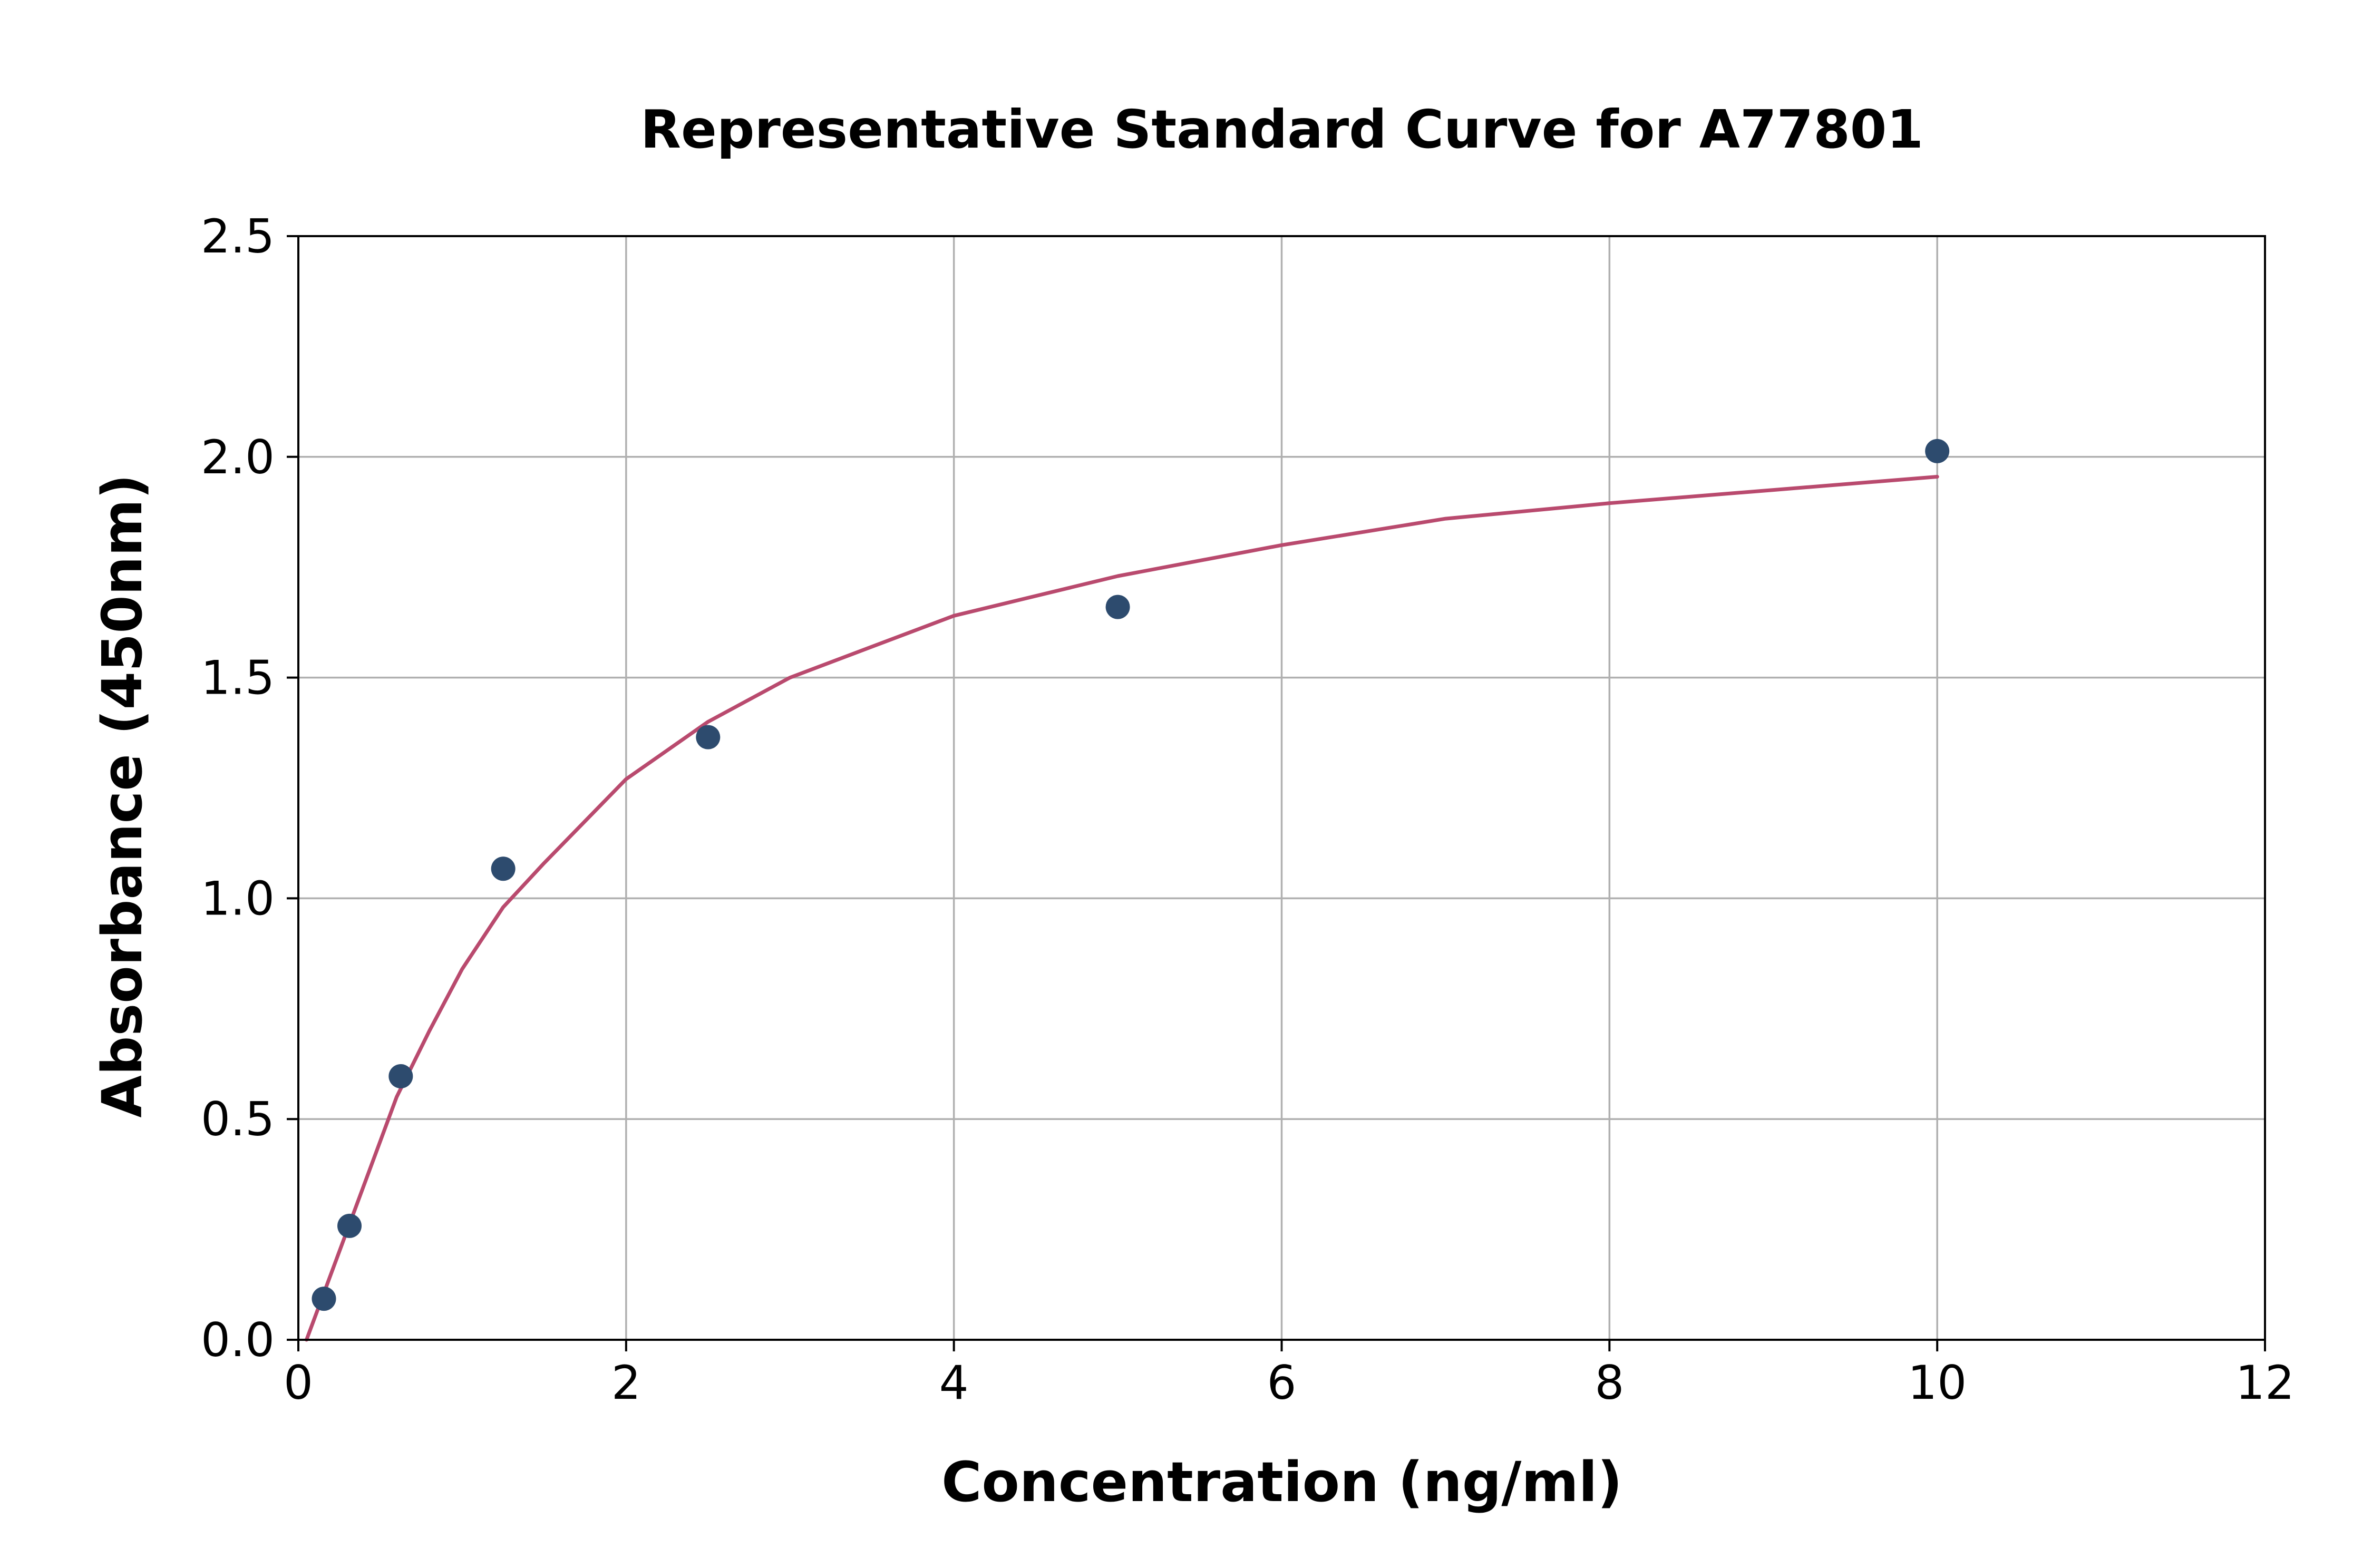  Describe the element at coordinates (1281, 129) in the screenshot. I see `chart-title: Representative Standard Curve for A77801` at that location.